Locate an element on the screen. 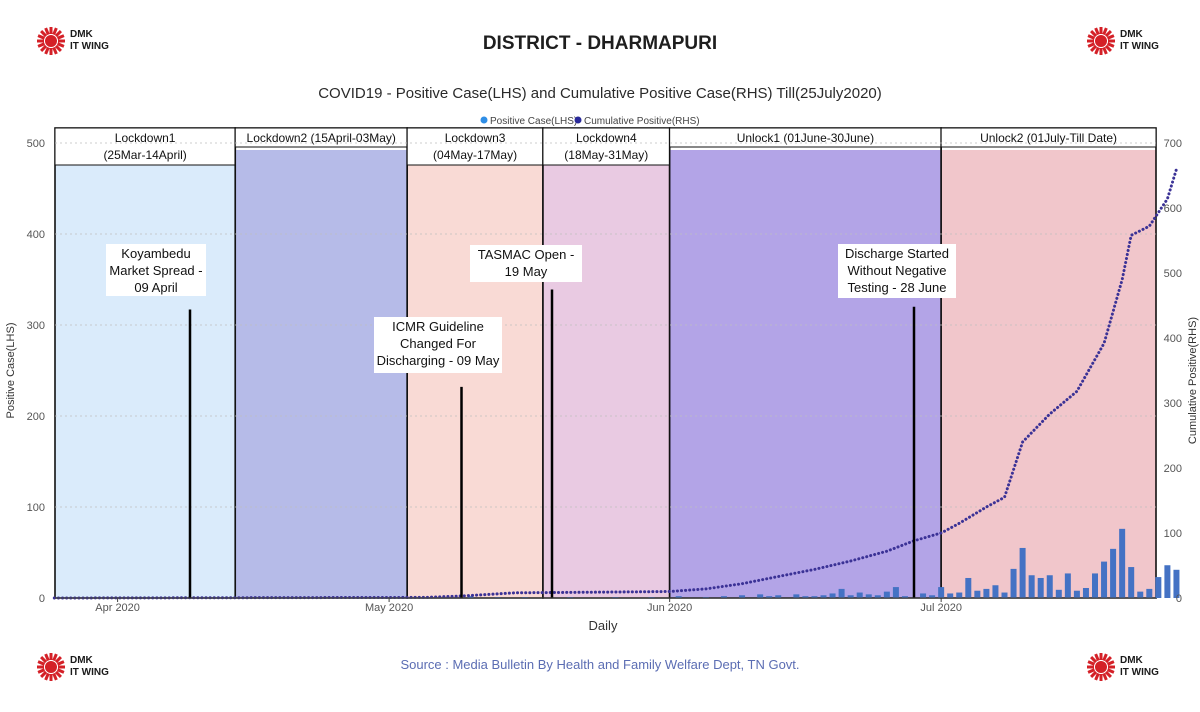 This screenshot has height=712, width=1200. x-tick-label: Jul 2020 is located at coordinates (941, 608).